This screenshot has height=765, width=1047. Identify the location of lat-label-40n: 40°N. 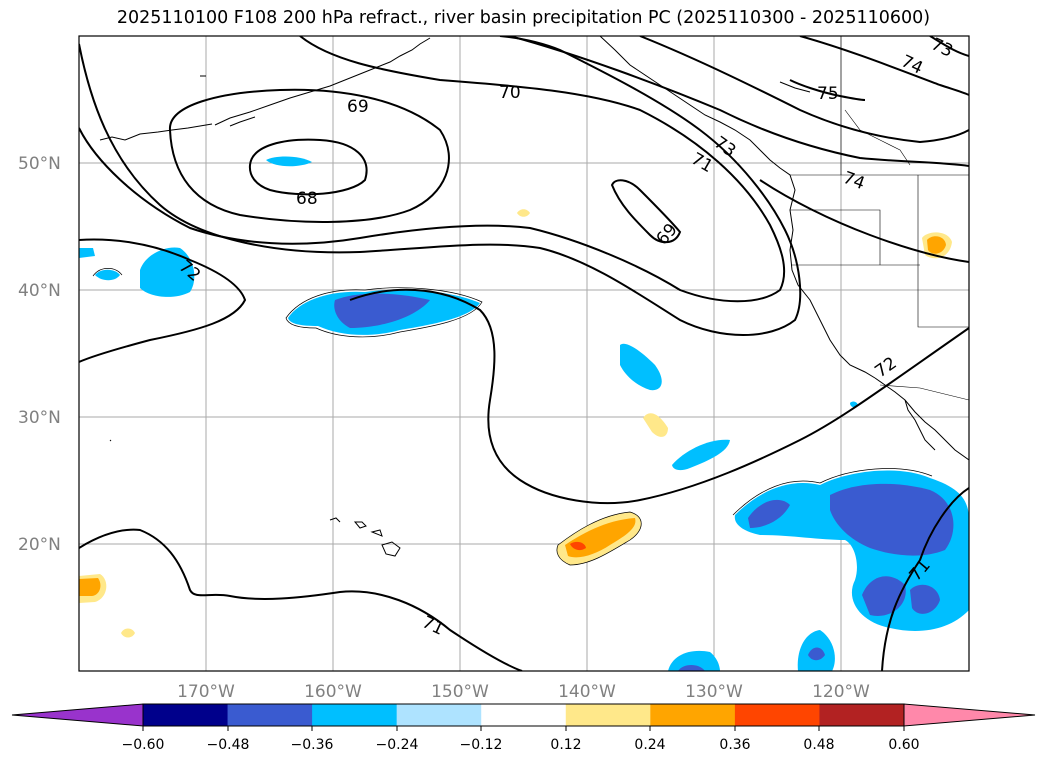
(39, 291).